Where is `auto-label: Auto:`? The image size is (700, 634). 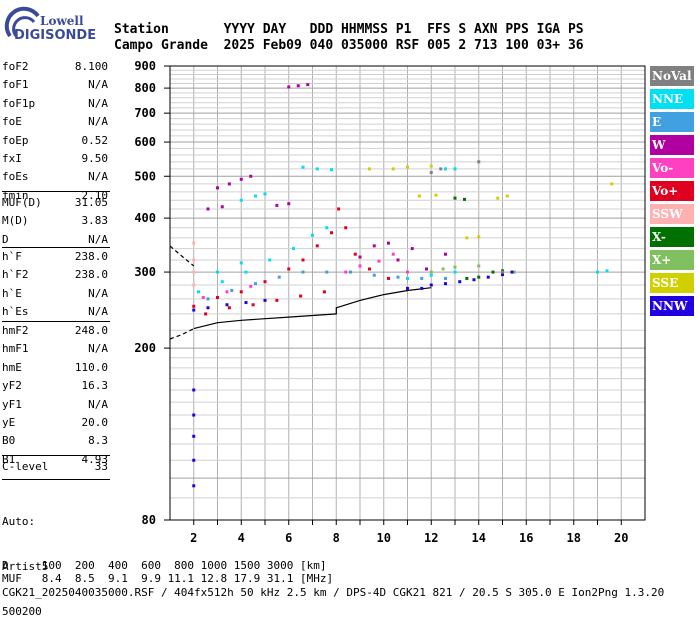 auto-label: Auto: is located at coordinates (19, 521).